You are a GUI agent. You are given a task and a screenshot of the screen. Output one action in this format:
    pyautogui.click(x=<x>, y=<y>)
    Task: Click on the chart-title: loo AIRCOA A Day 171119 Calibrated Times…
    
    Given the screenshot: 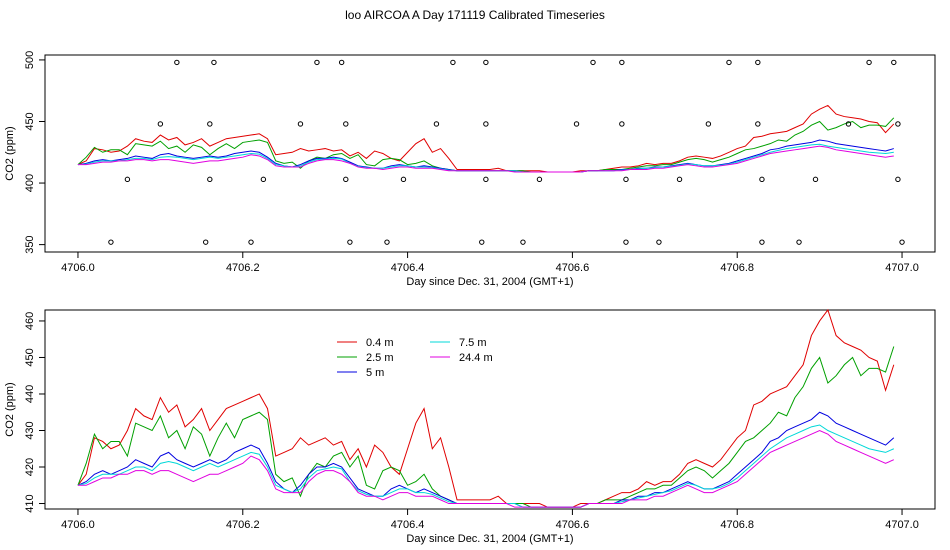 What is the action you would take?
    pyautogui.click(x=475, y=15)
    